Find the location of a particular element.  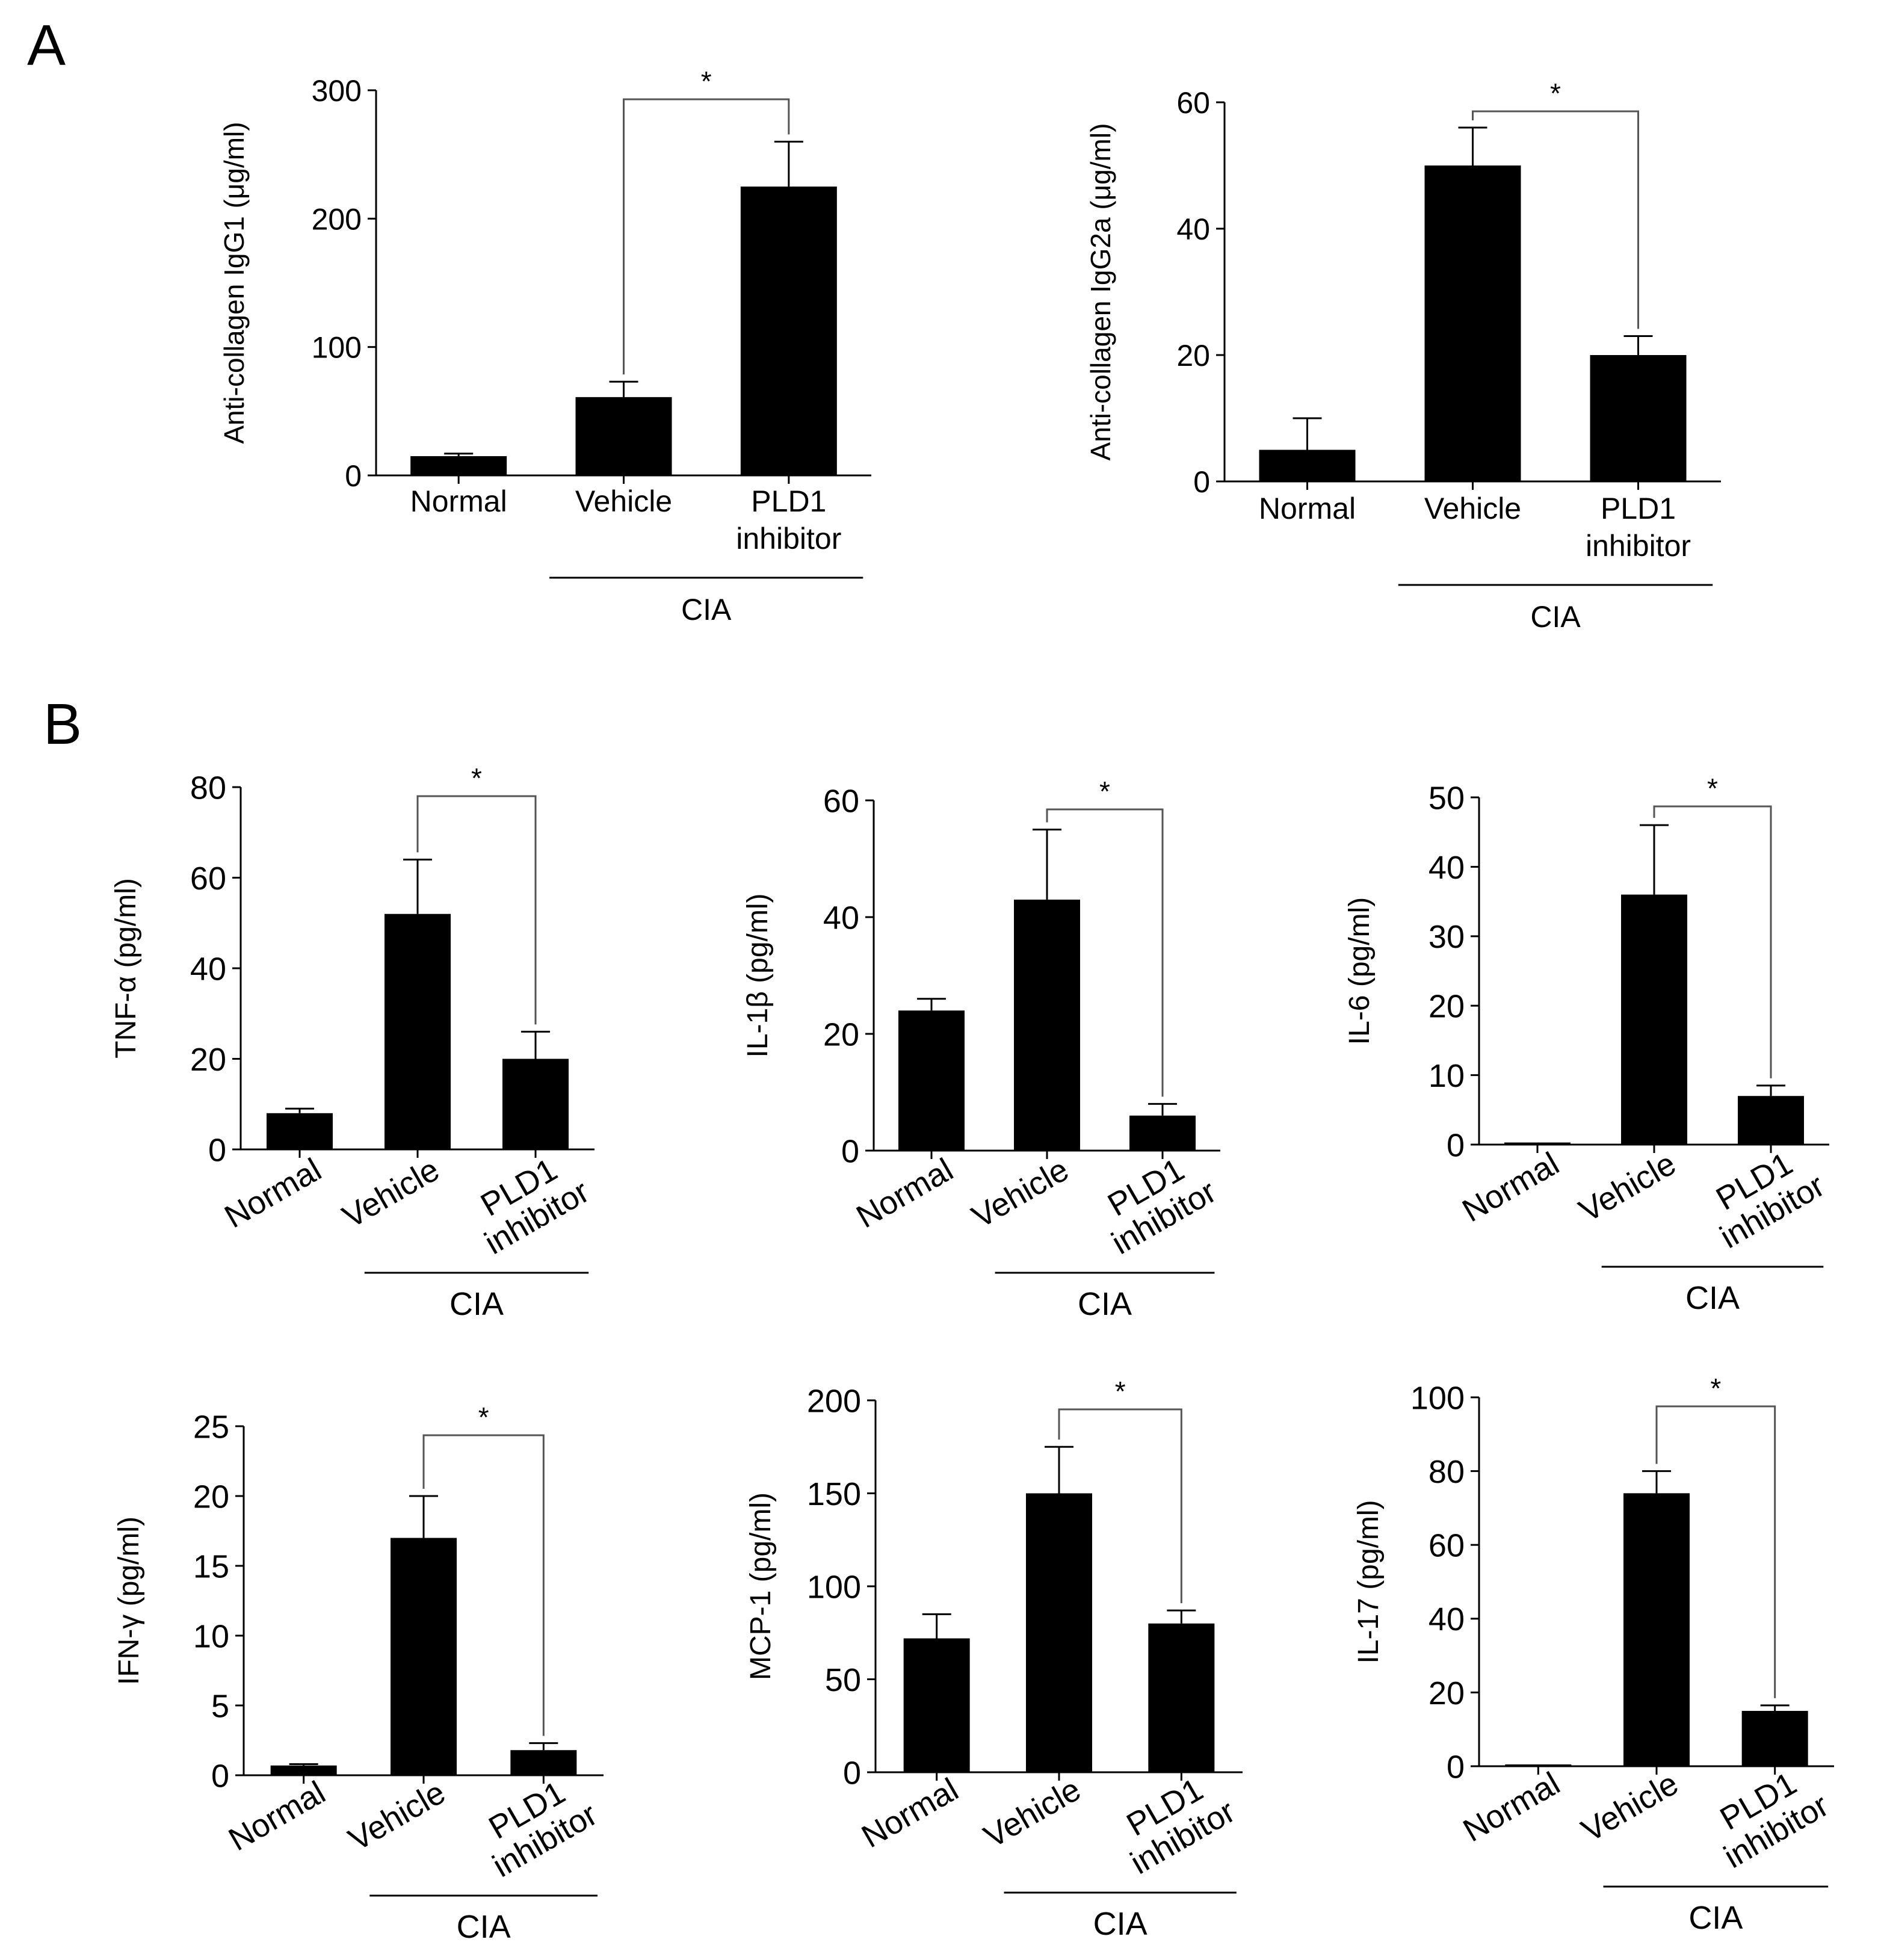

y-tick-label: 150 is located at coordinates (834, 1494).